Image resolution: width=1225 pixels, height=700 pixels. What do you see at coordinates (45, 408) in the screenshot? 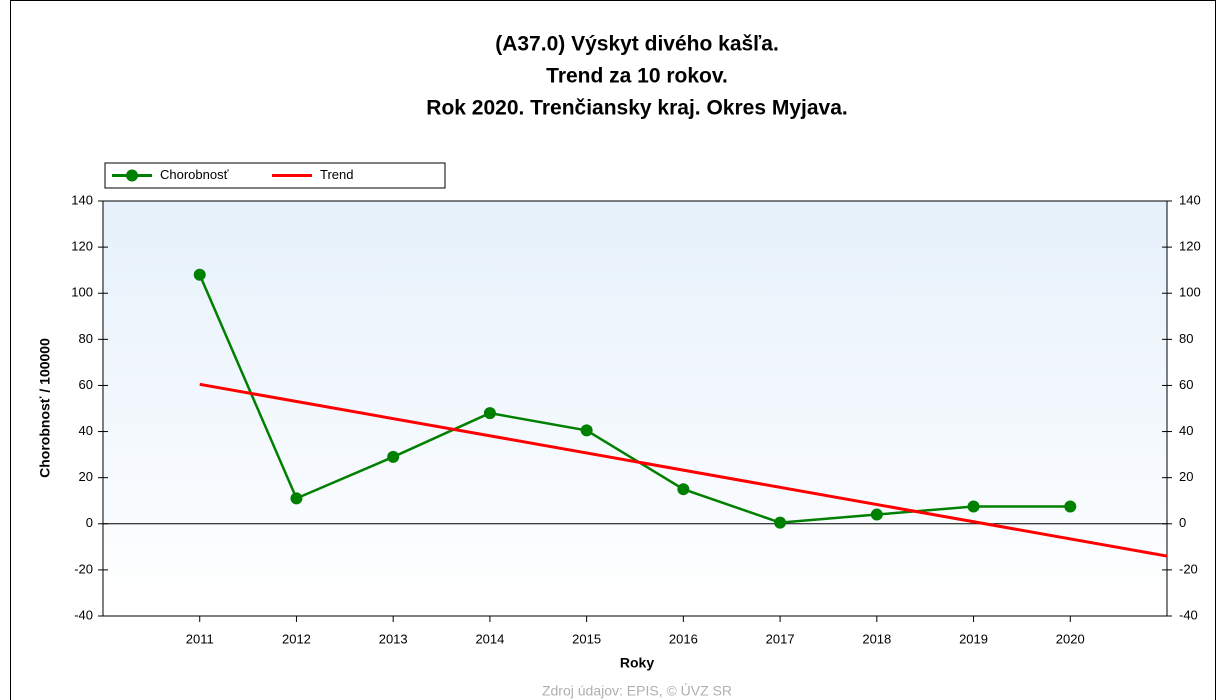
I see `y-axis-title: Chorobnosť / 100000` at bounding box center [45, 408].